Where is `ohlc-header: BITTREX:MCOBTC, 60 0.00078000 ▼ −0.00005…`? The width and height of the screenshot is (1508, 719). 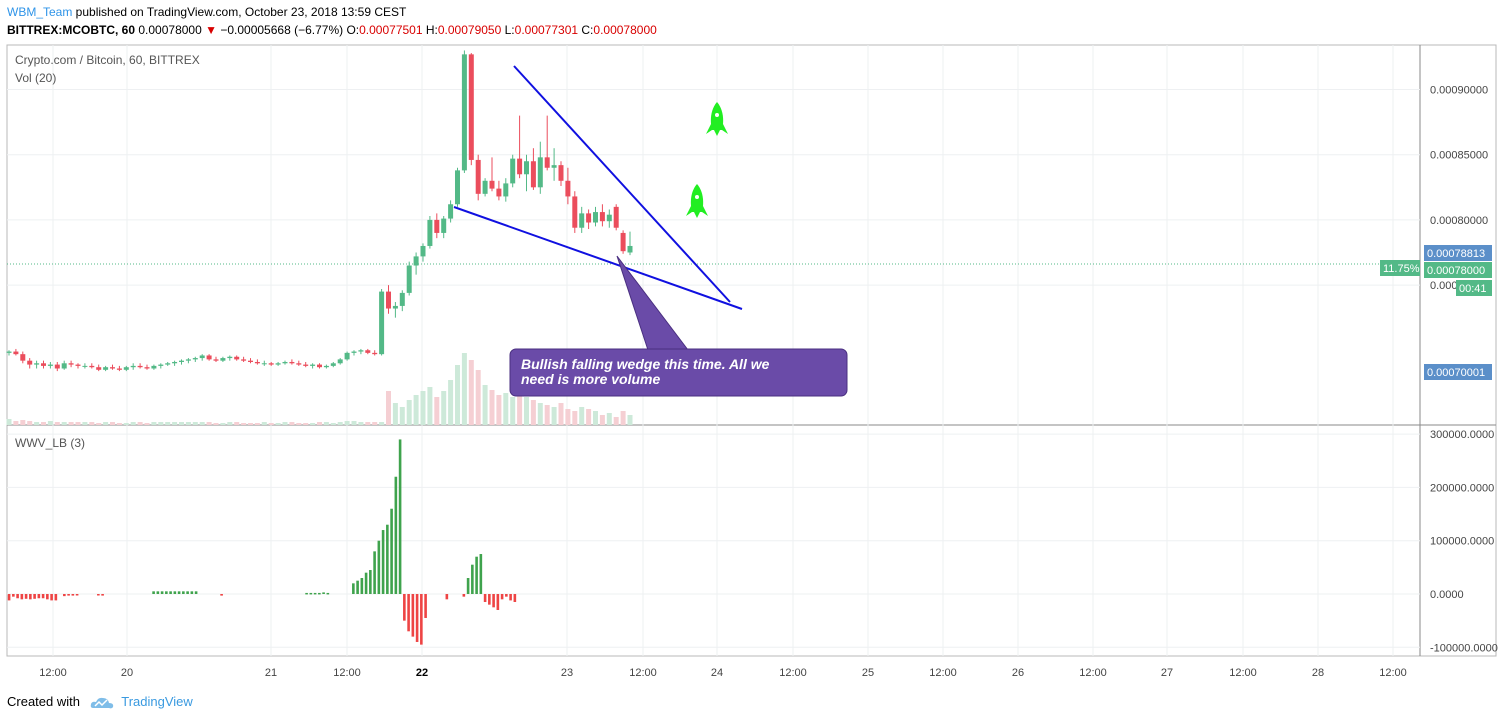
ohlc-header: BITTREX:MCOBTC, 60 0.00078000 ▼ −0.00005… is located at coordinates (332, 30).